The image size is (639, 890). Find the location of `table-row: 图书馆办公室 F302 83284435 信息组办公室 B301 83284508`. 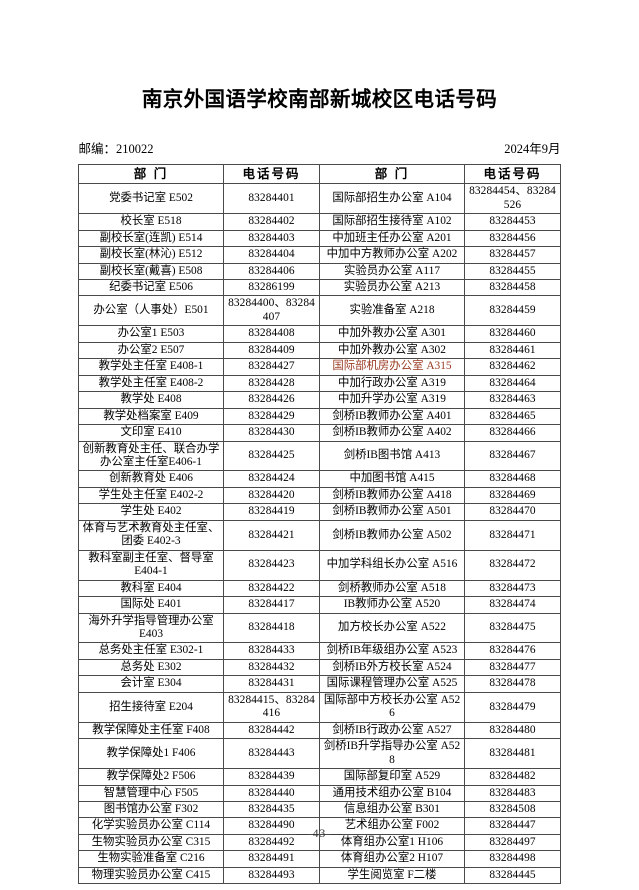

table-row: 图书馆办公室 F302 83284435 信息组办公室 B301 83284508 is located at coordinates (319, 809).